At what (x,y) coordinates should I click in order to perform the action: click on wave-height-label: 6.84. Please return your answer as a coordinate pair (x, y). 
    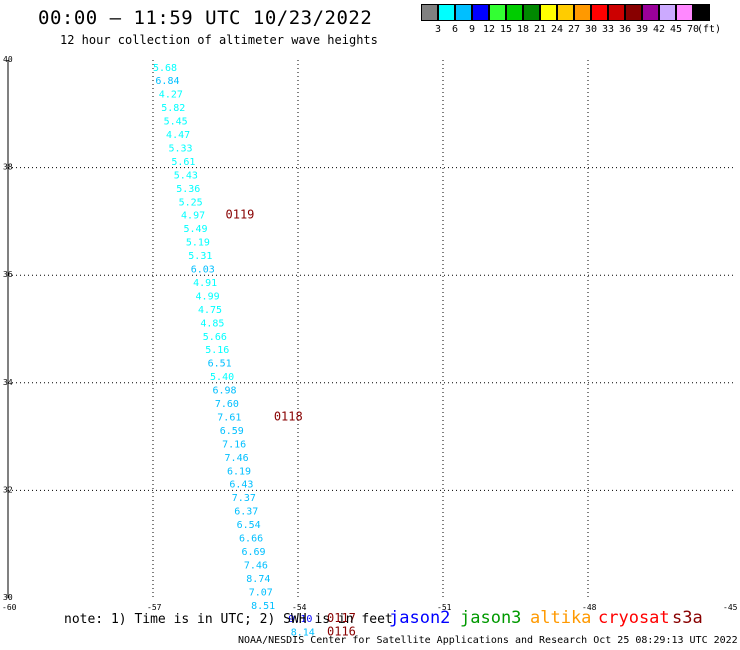
    Looking at the image, I should click on (167, 81).